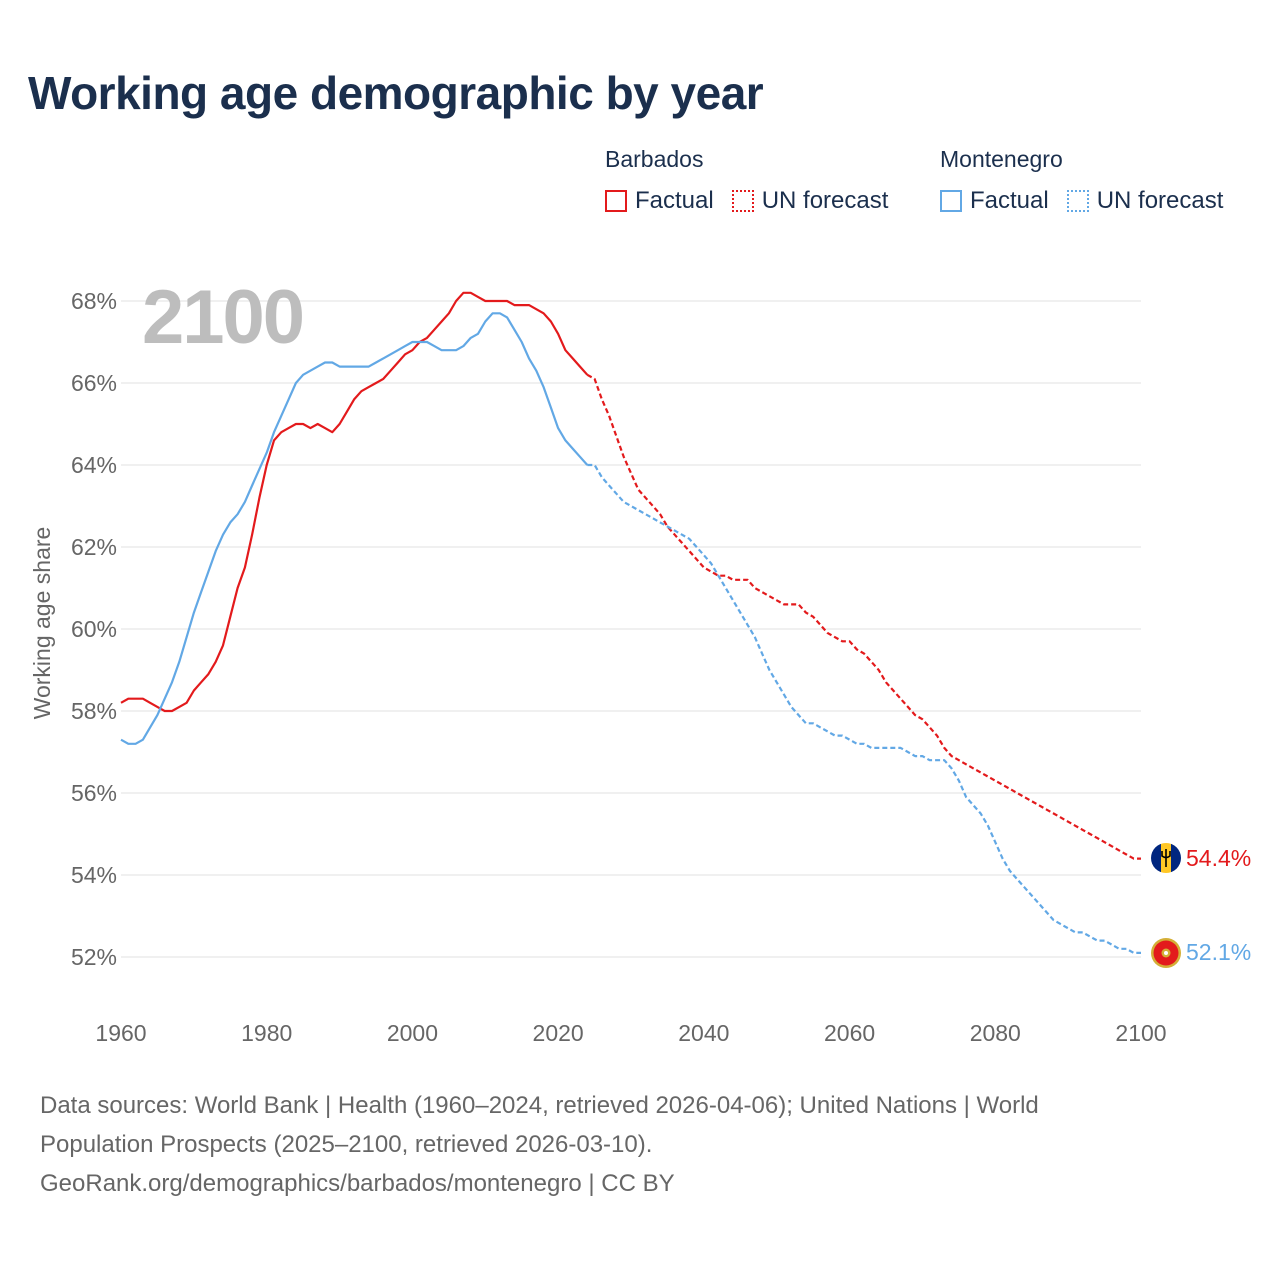 This screenshot has height=1280, width=1280. I want to click on x-axis: 1960 1980 2000 2020 2040 2060 2080 2100, so click(630, 1033).